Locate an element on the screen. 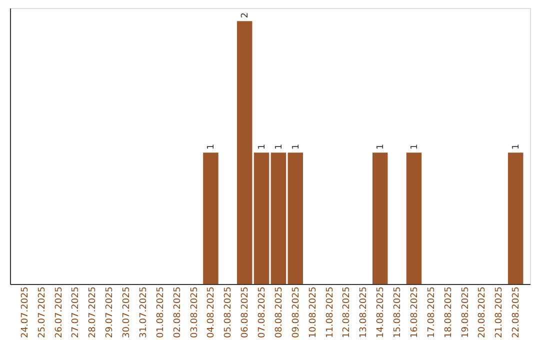 The height and width of the screenshot is (340, 540). x-tick-label: 06.08.2025 is located at coordinates (245, 312).